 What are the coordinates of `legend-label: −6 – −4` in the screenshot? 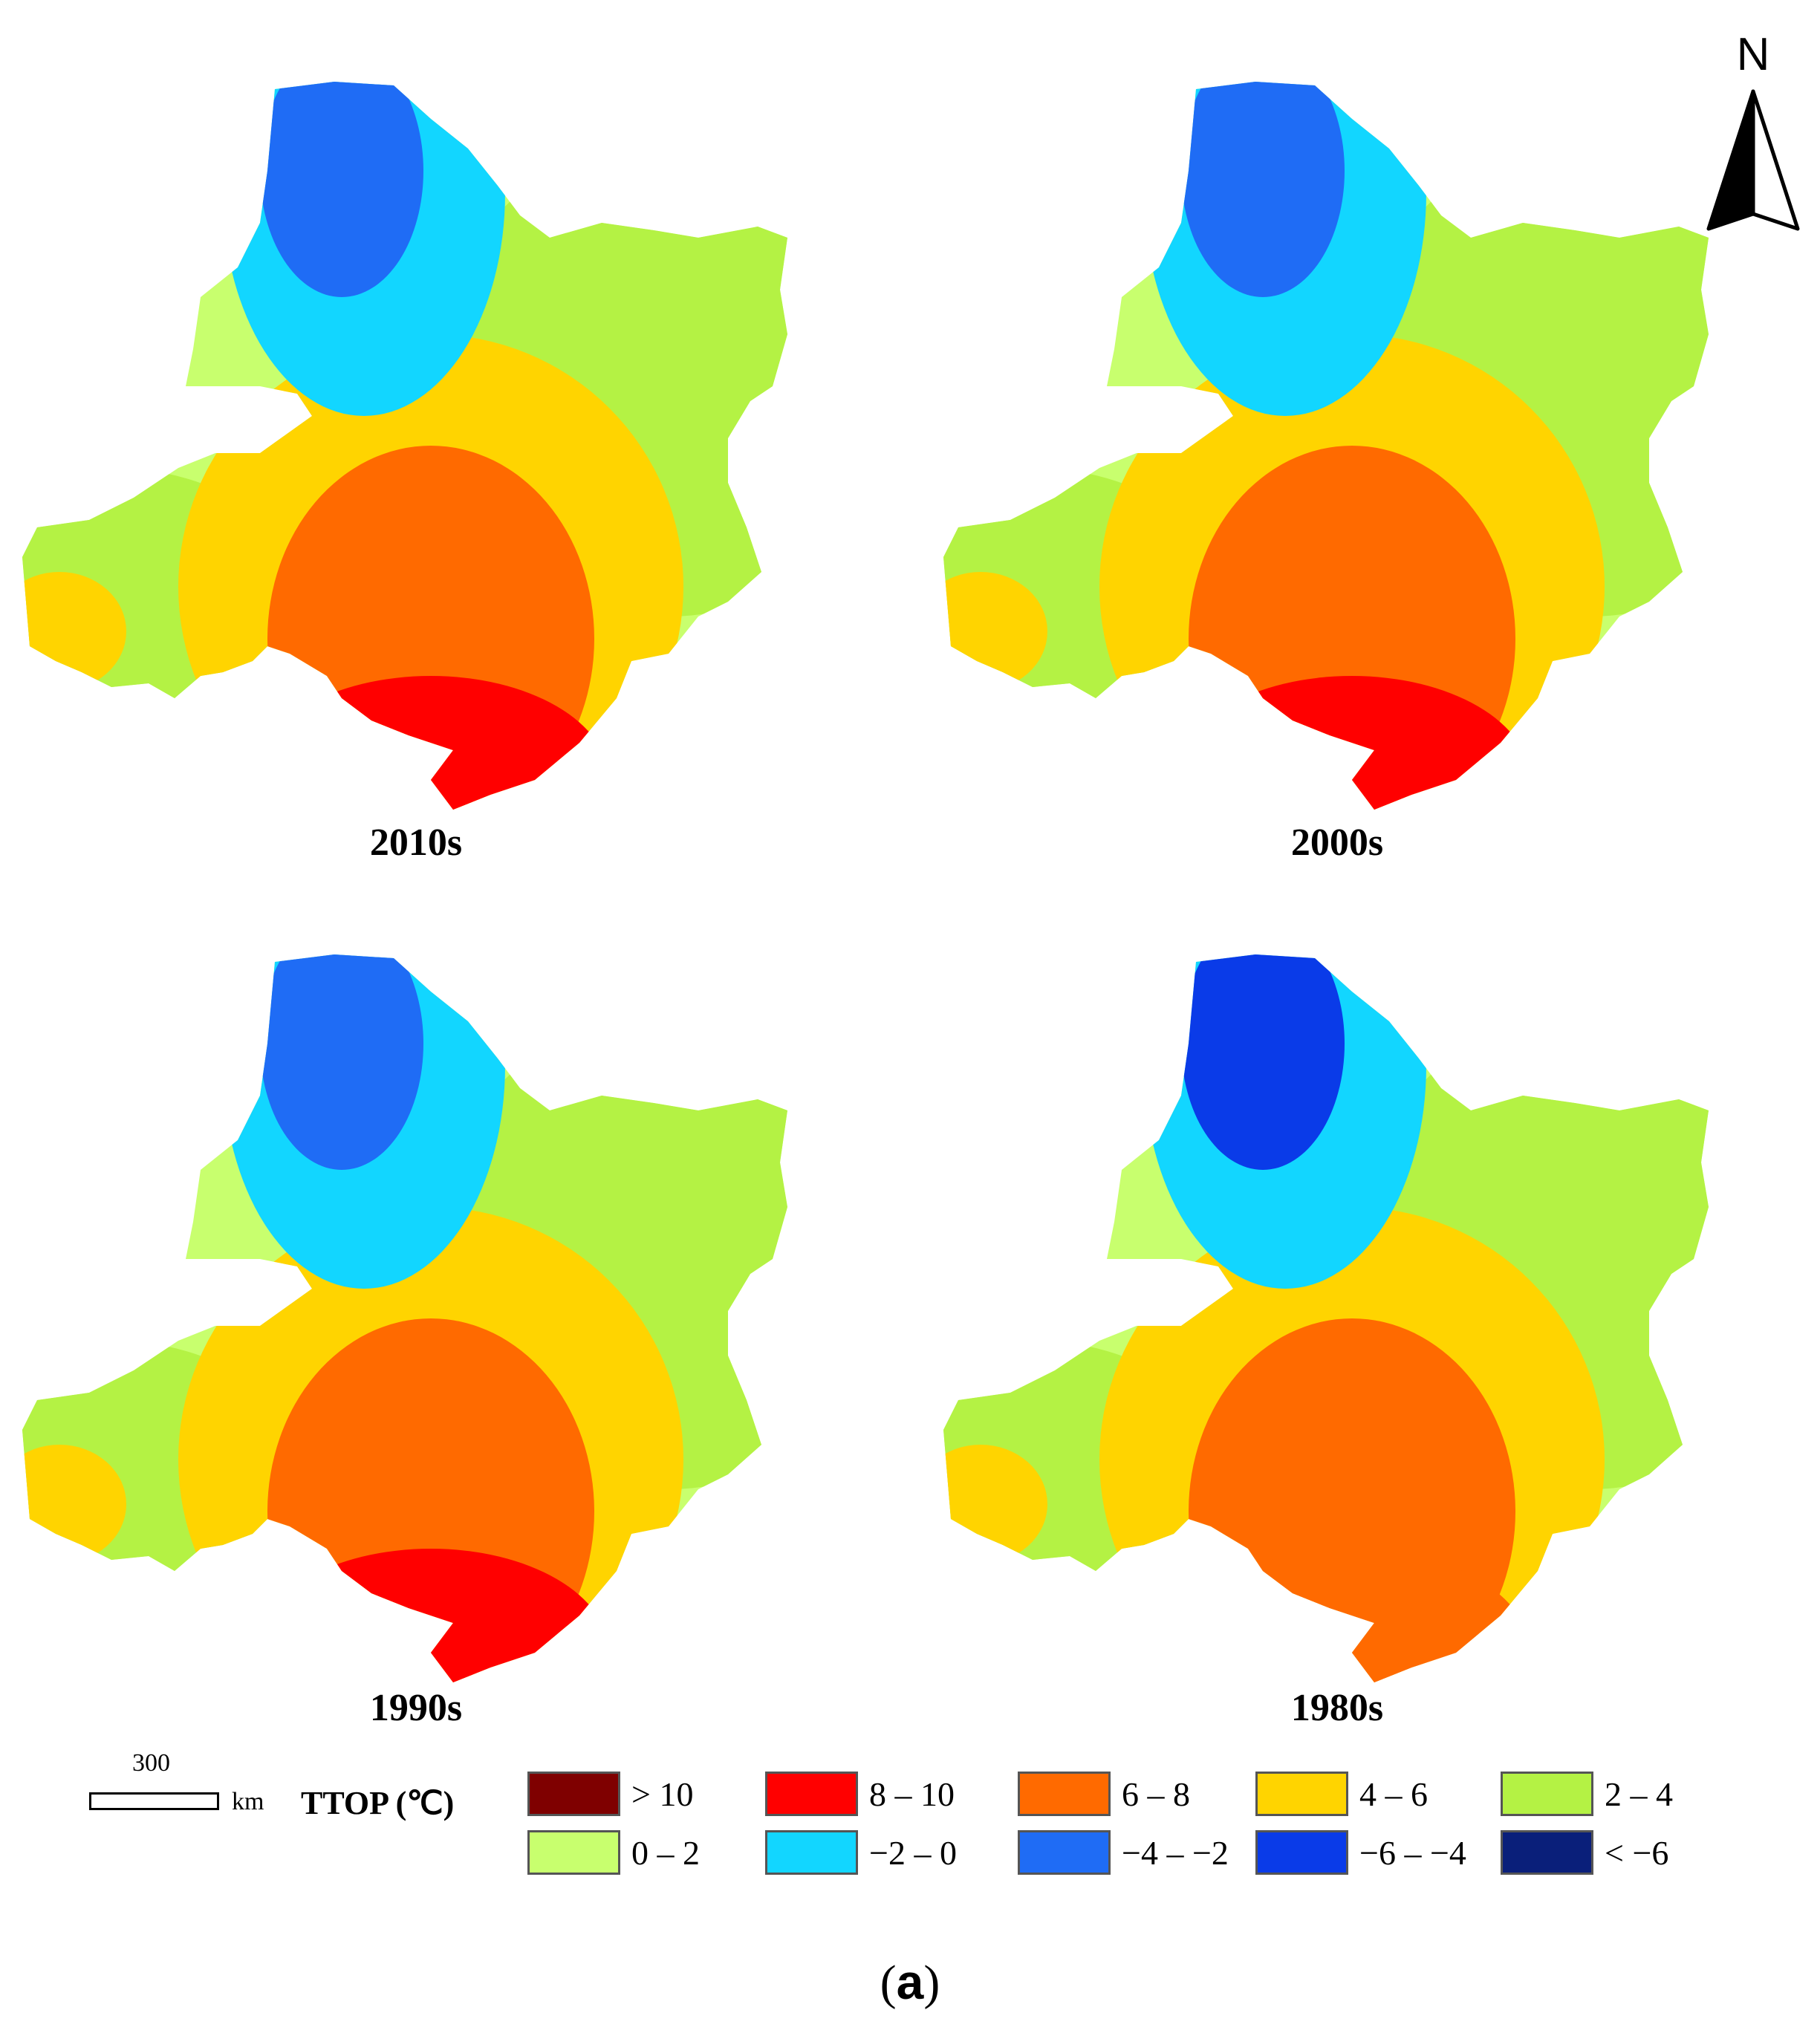 It's located at (1413, 1853).